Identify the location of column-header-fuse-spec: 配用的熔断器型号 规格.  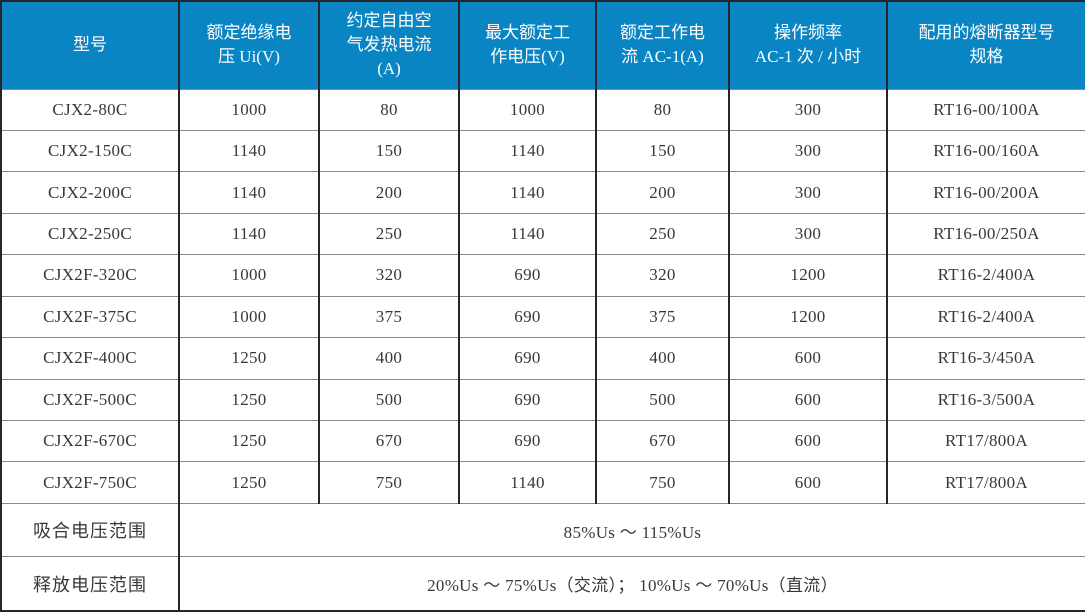
(985, 45).